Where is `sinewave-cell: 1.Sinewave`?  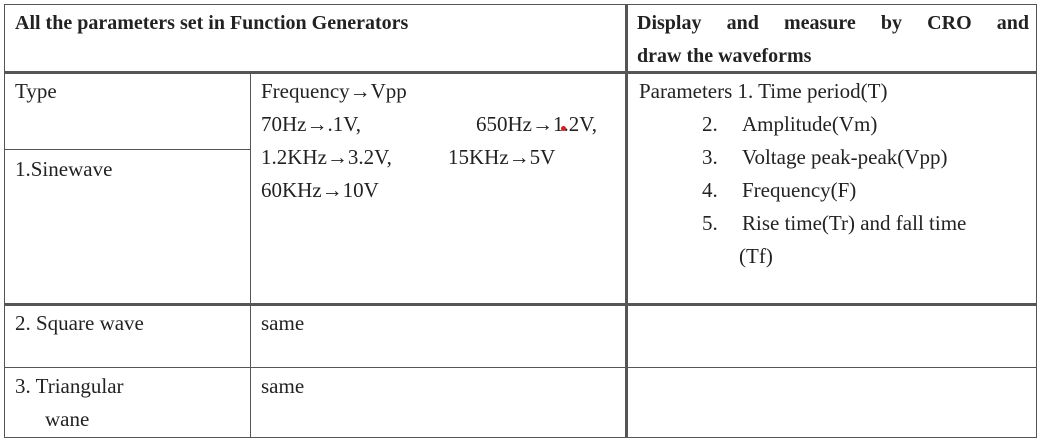 sinewave-cell: 1.Sinewave is located at coordinates (63, 169).